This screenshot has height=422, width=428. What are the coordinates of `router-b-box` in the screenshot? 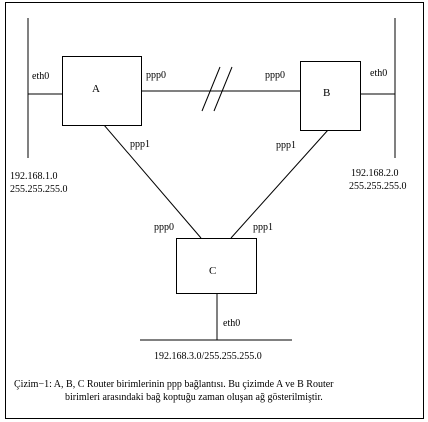 It's located at (330, 96).